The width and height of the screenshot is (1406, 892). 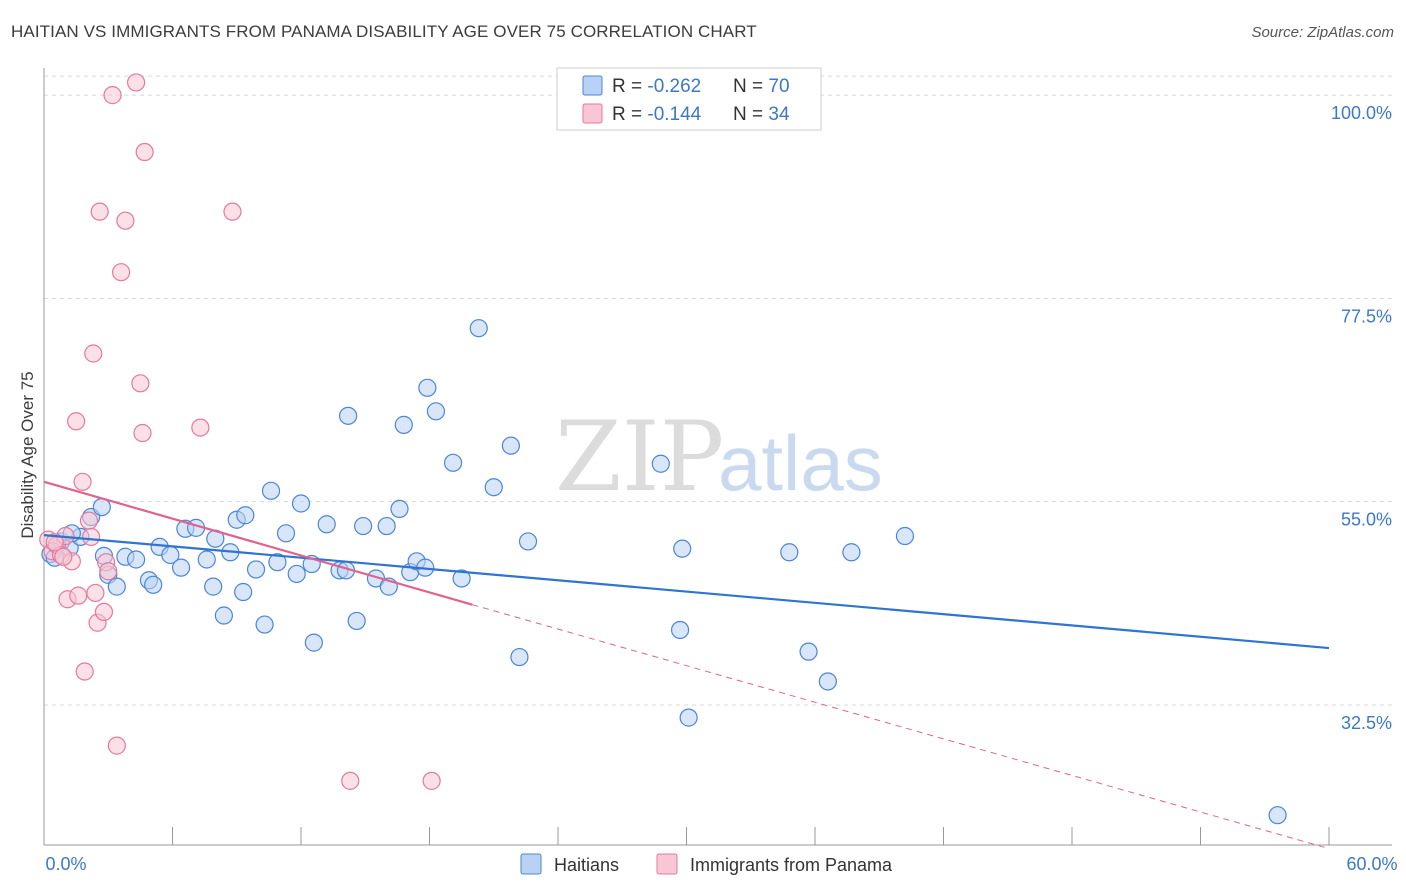 I want to click on svg-text: N = 34, so click(x=761, y=114).